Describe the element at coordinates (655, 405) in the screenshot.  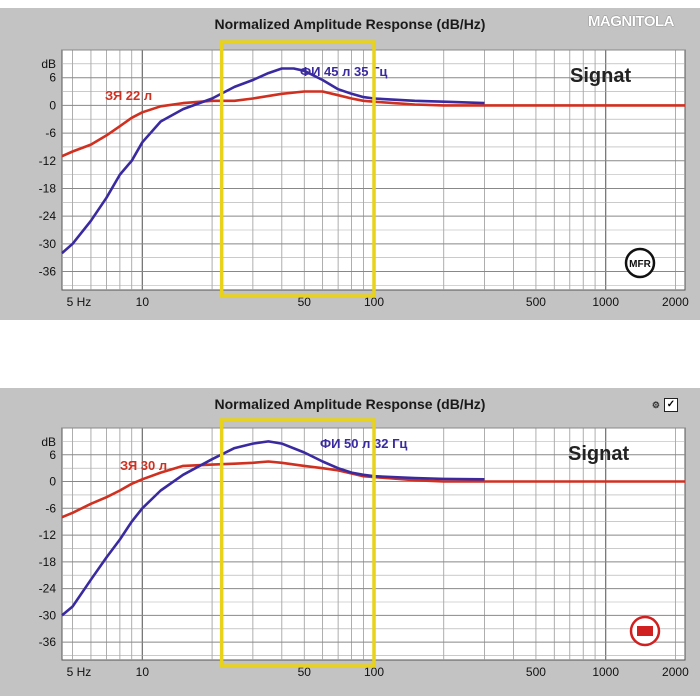
I see `settings-icon: ⚙` at that location.